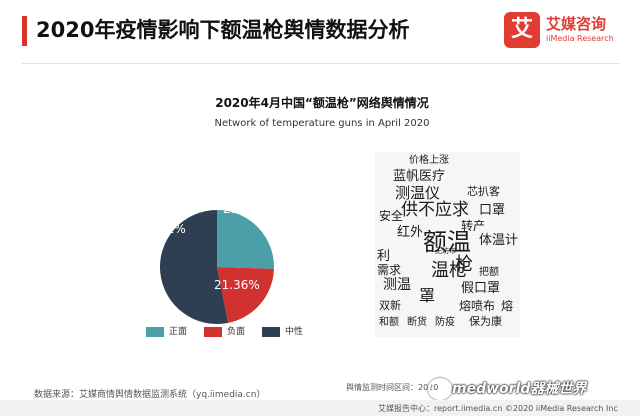 The image size is (640, 416). Describe the element at coordinates (245, 239) in the screenshot. I see `pie-slice-positive` at that location.